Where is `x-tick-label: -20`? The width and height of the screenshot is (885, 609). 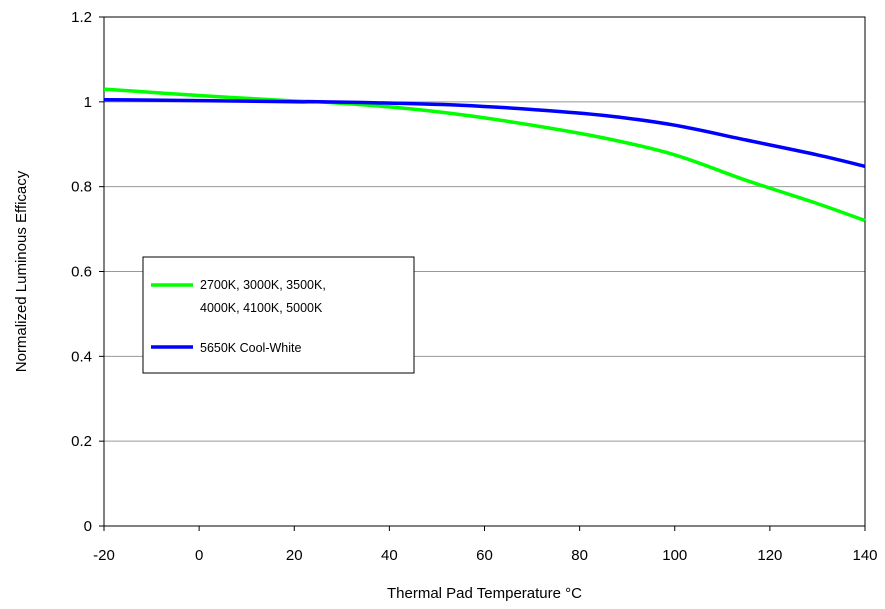 x-tick-label: -20 is located at coordinates (104, 555).